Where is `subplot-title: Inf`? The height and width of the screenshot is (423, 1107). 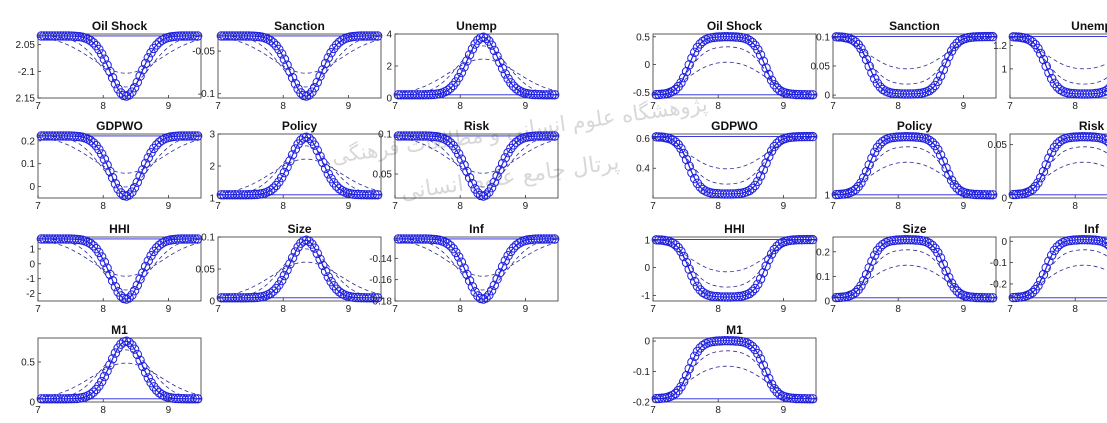
subplot-title: Inf is located at coordinates (1092, 229).